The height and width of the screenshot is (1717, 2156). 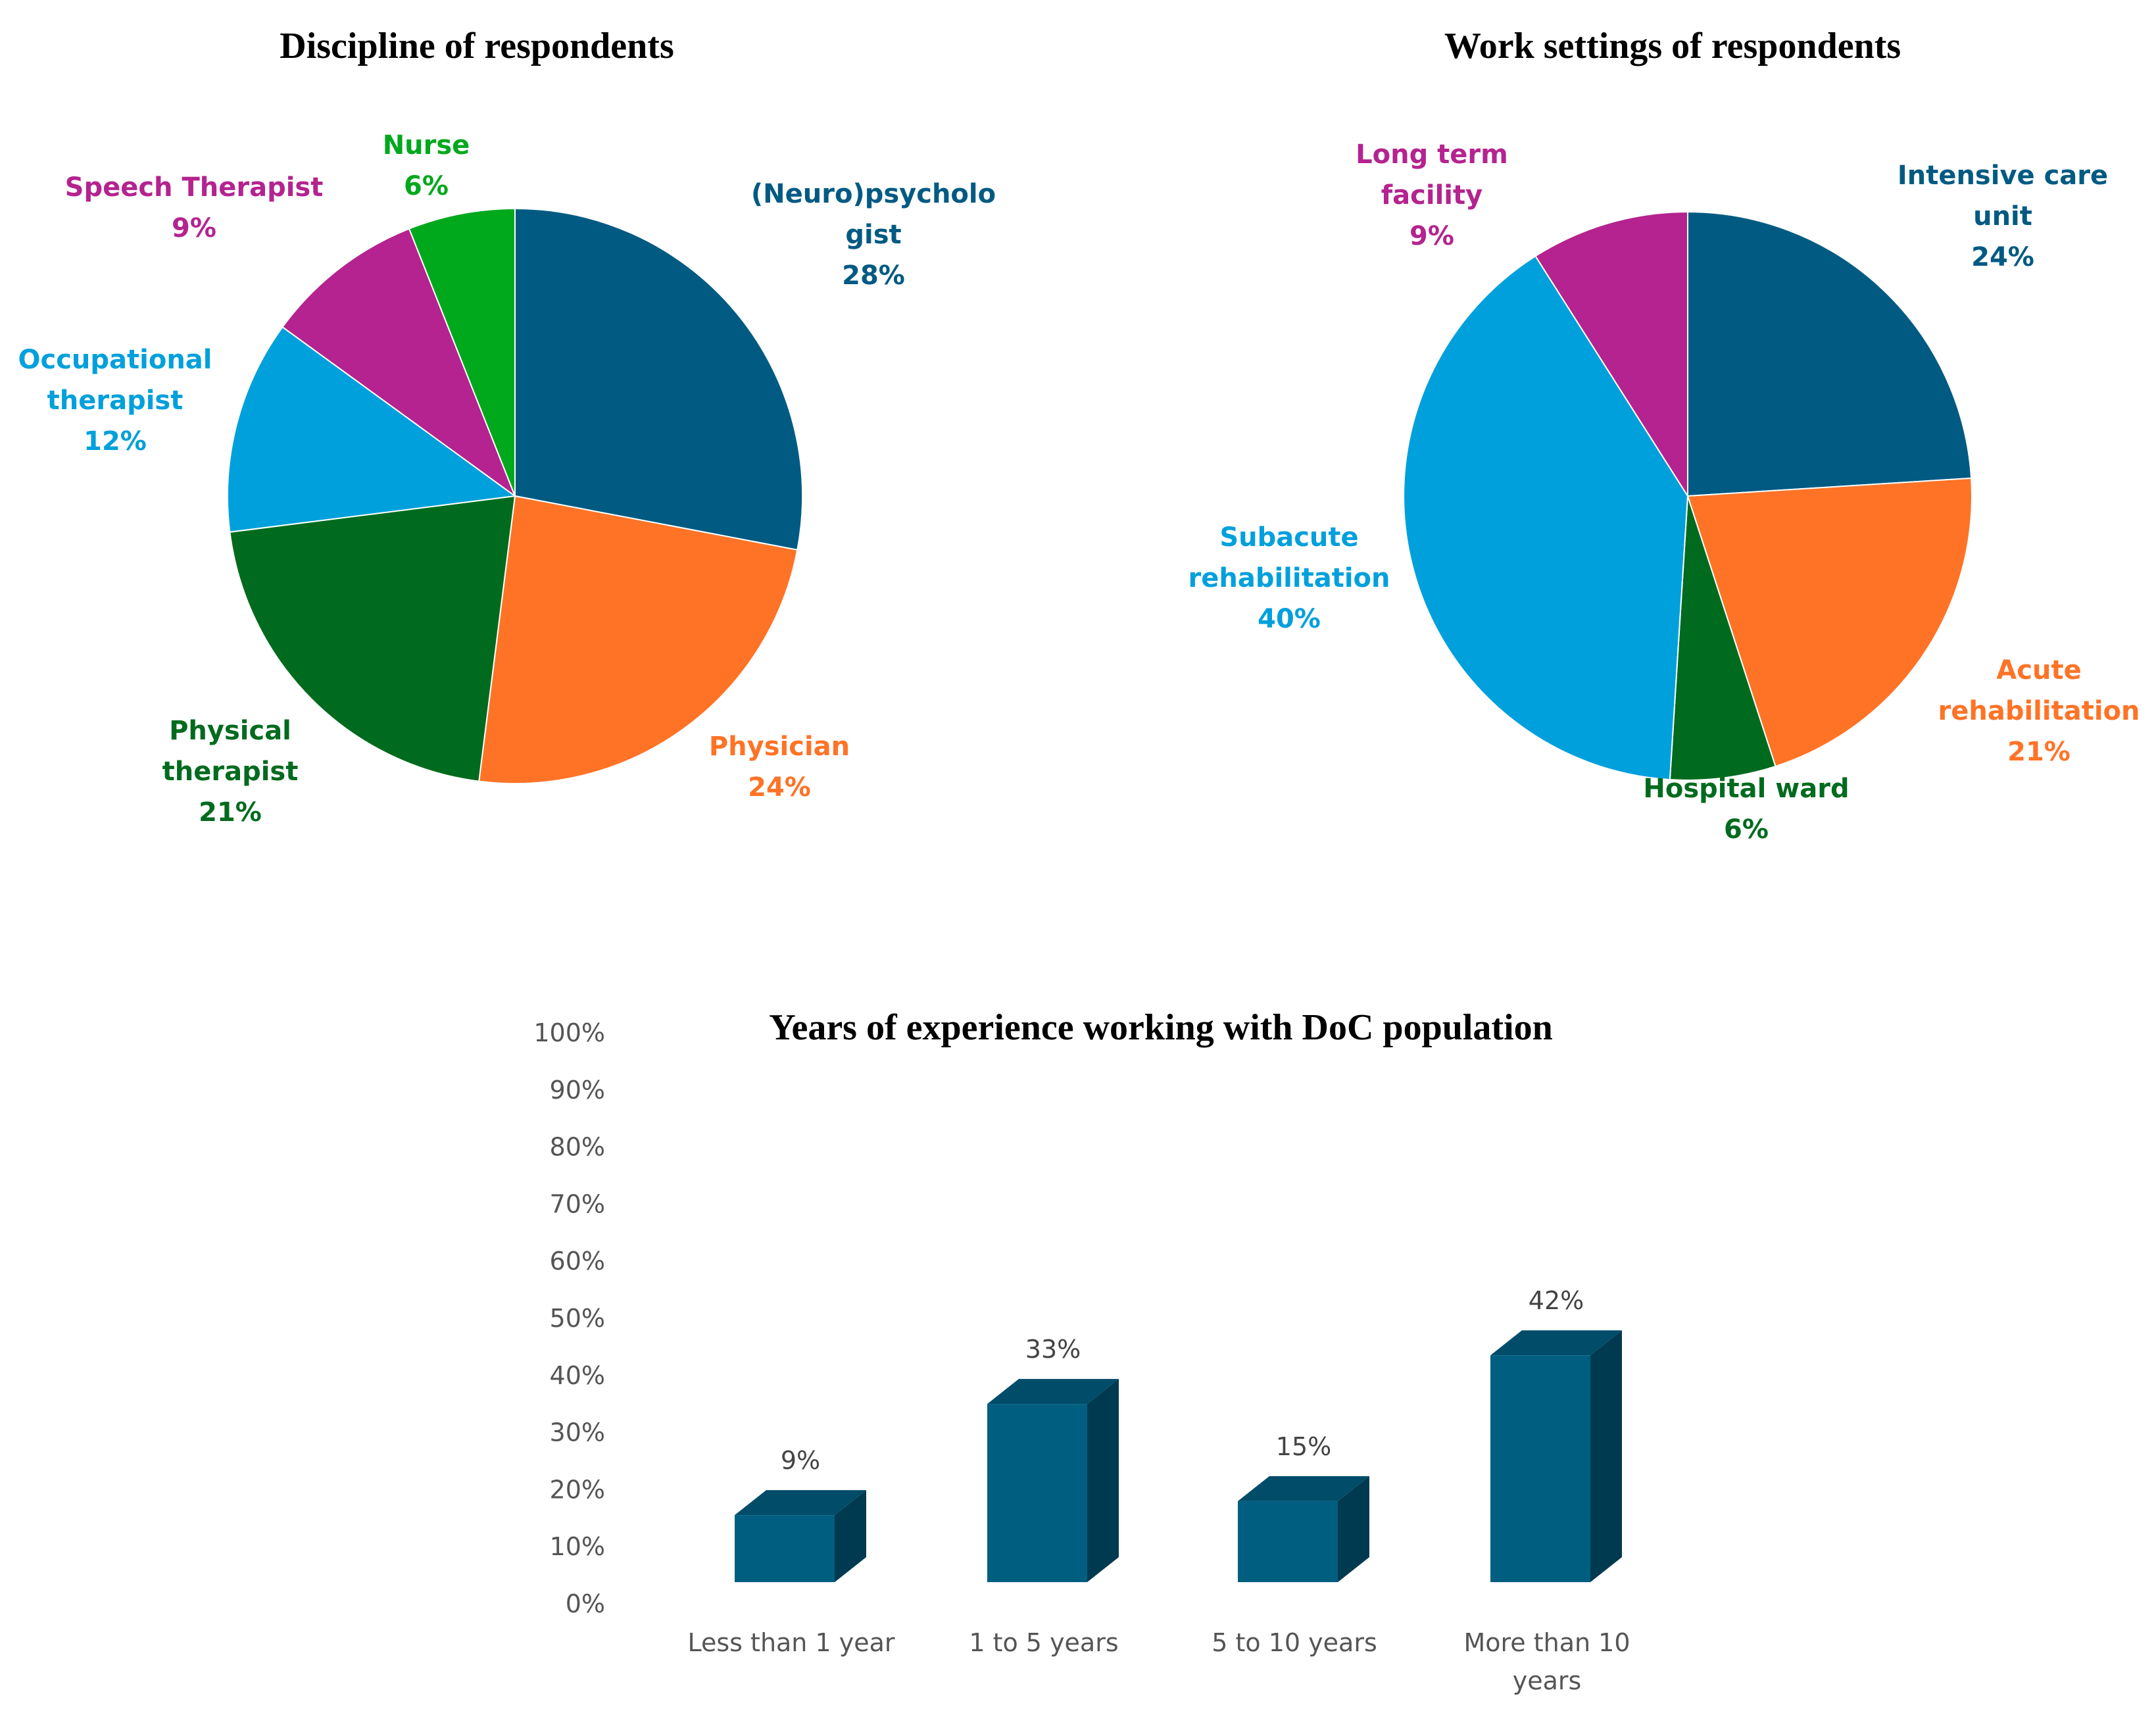 I want to click on bar-5-to-10-years, so click(x=1303, y=1529).